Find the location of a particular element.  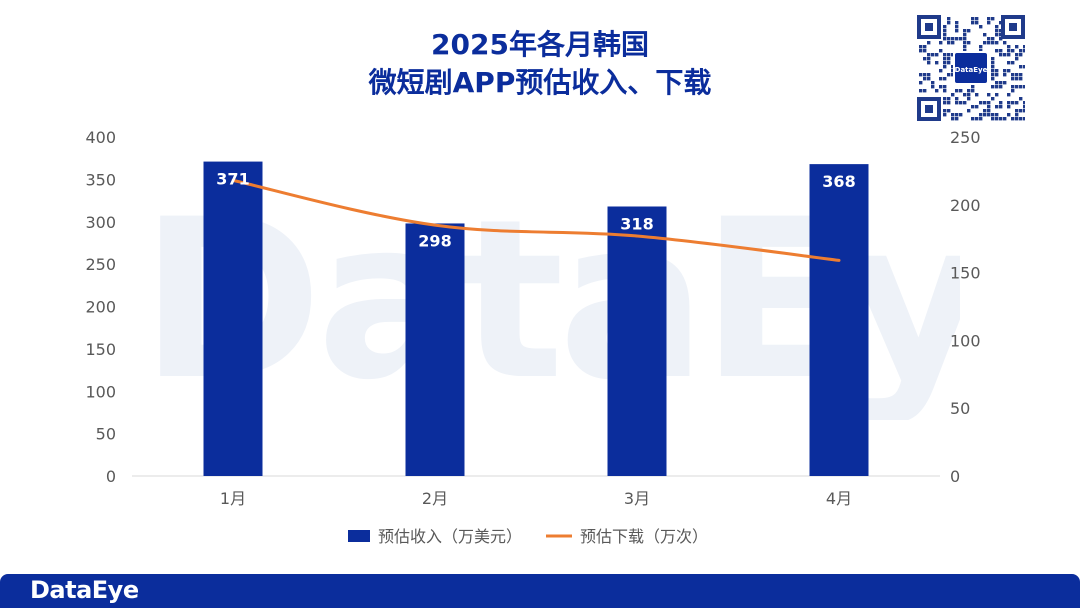

legend-label-line: 预估下载（万次） is located at coordinates (644, 536).